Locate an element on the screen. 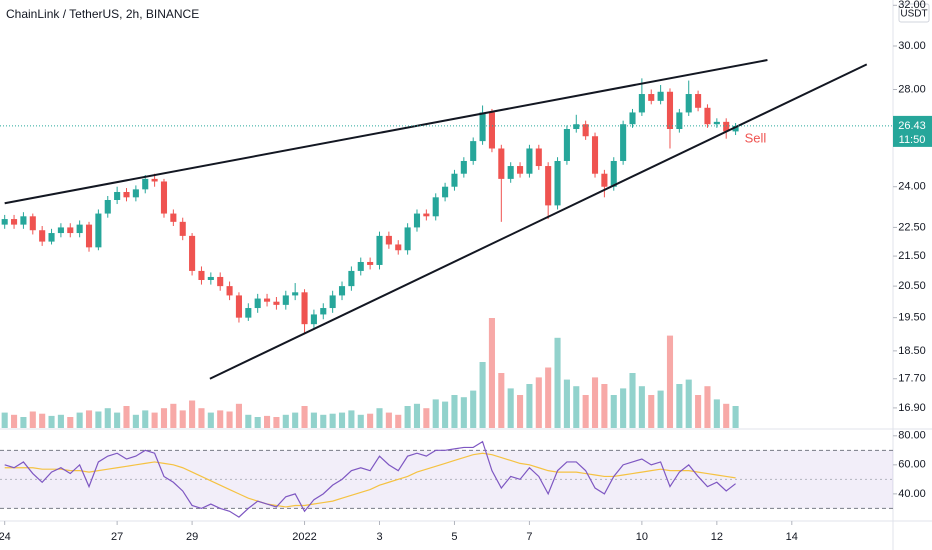 This screenshot has height=550, width=932. x-tick-label: 5 is located at coordinates (454, 537).